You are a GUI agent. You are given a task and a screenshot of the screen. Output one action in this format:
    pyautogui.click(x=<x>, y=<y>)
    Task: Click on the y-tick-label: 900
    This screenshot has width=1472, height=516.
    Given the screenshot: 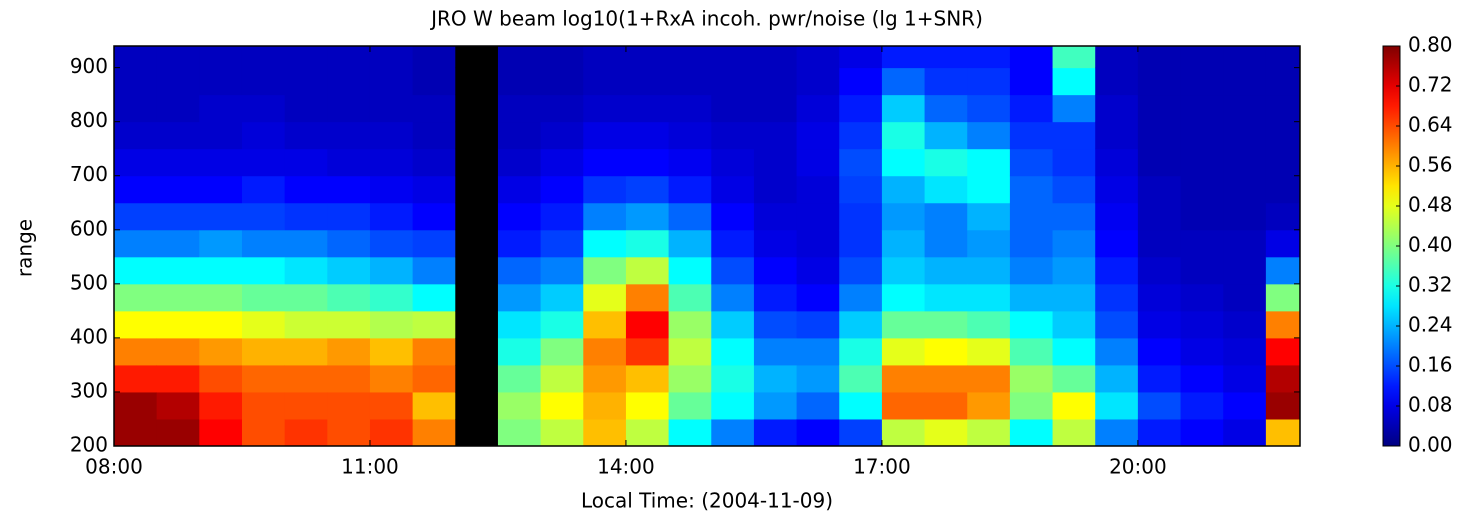 What is the action you would take?
    pyautogui.click(x=89, y=66)
    